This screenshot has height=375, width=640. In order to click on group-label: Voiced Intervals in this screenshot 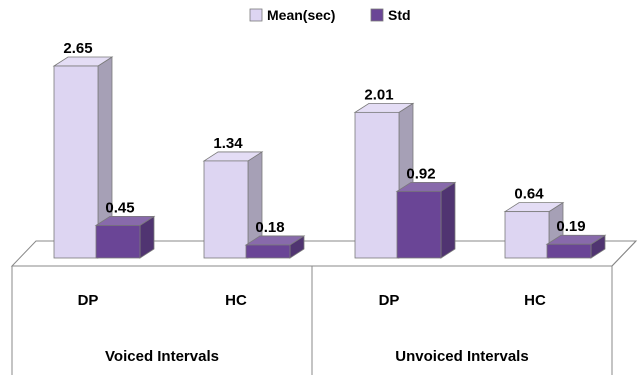, I will do `click(162, 356)`.